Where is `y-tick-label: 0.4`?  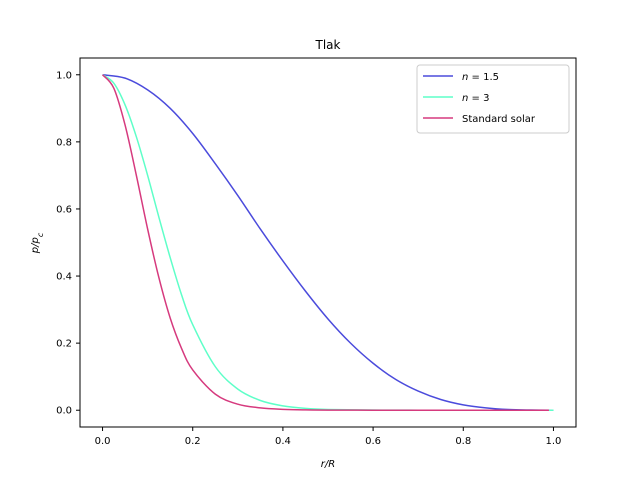
y-tick-label: 0.4 is located at coordinates (64, 277).